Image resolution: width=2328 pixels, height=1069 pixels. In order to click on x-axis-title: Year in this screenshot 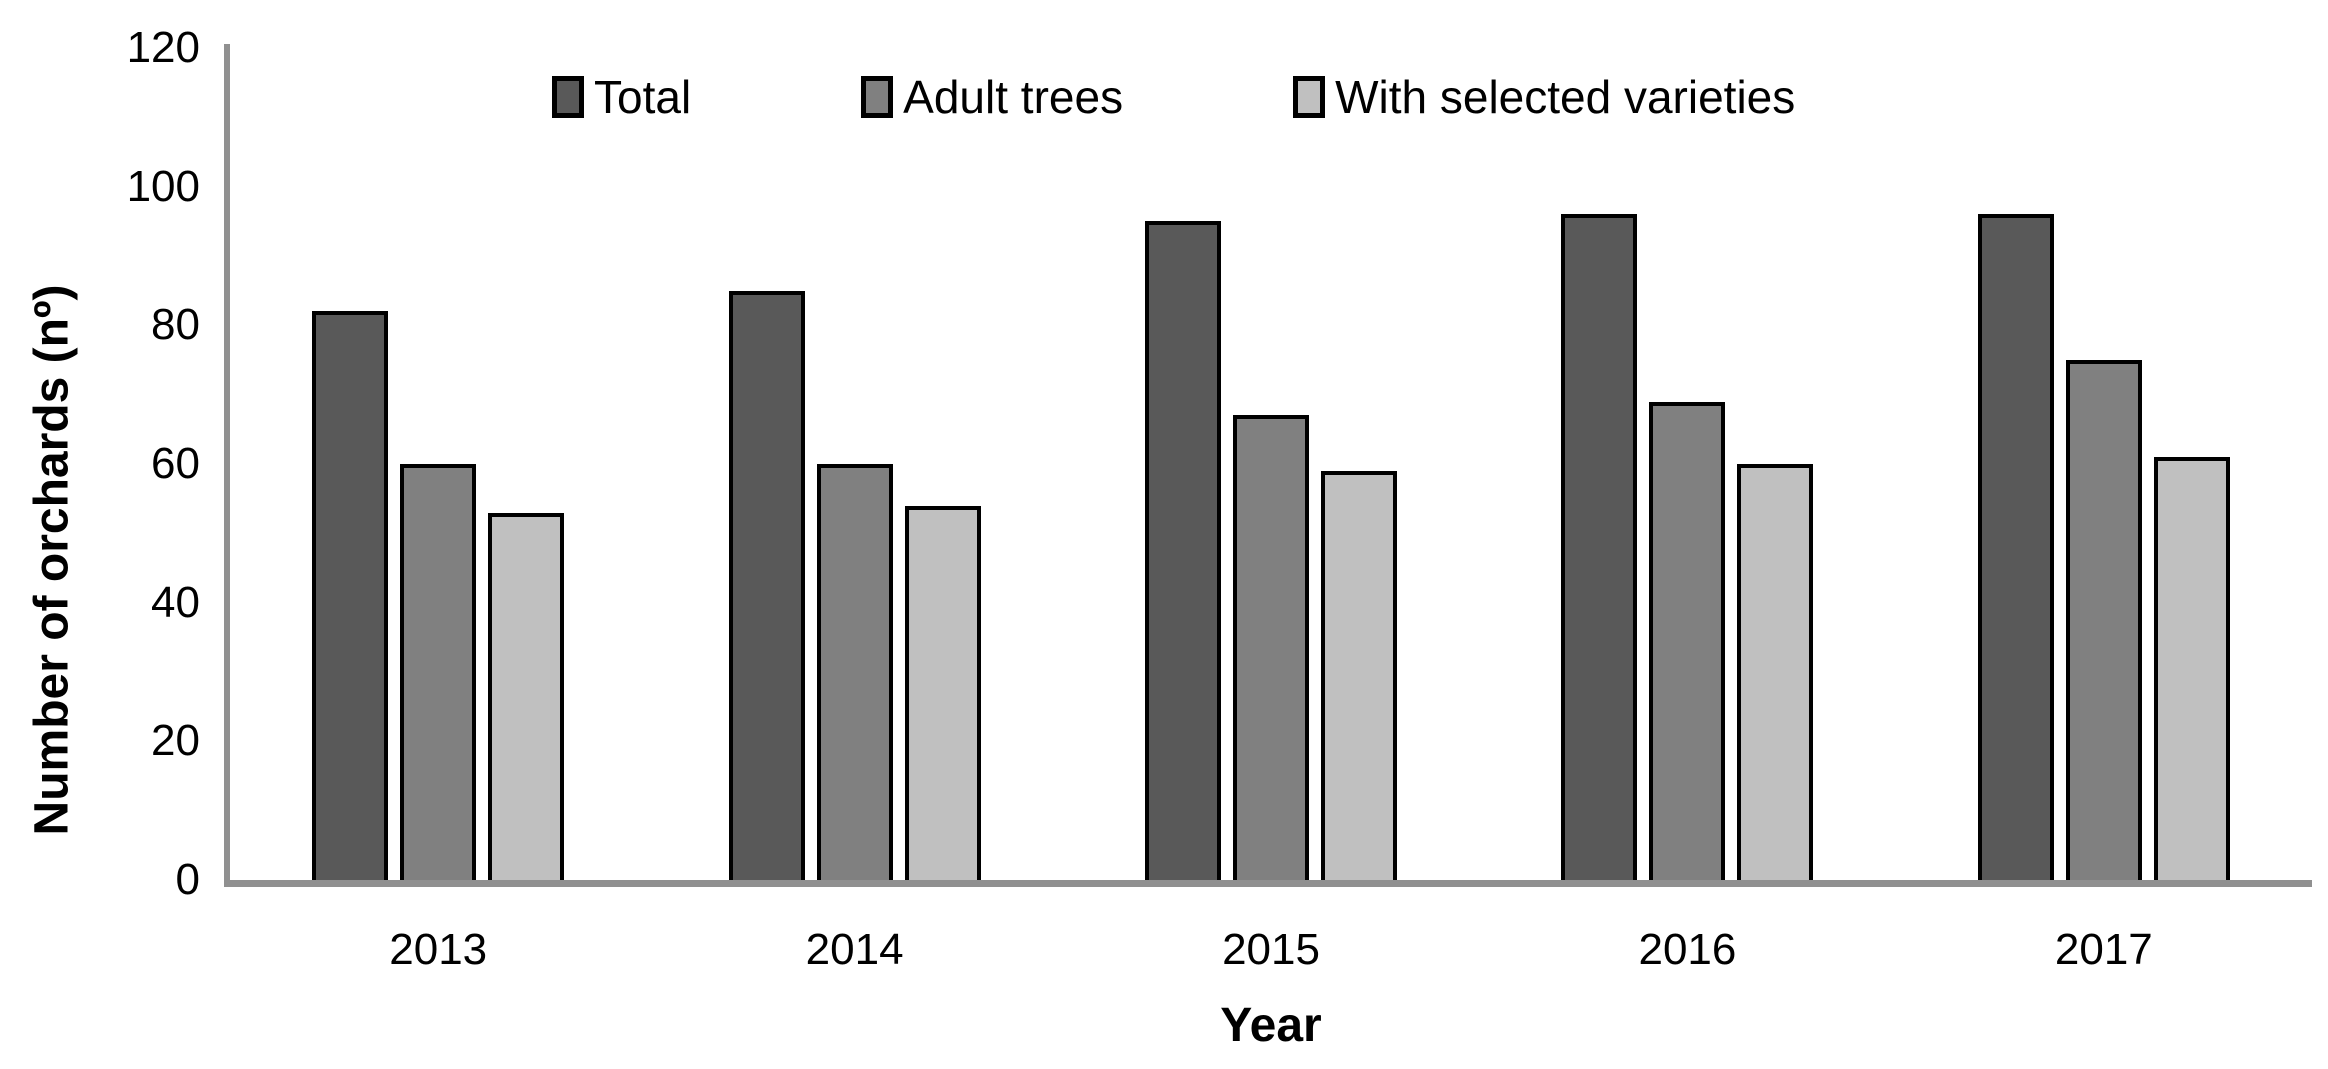, I will do `click(1271, 1025)`.